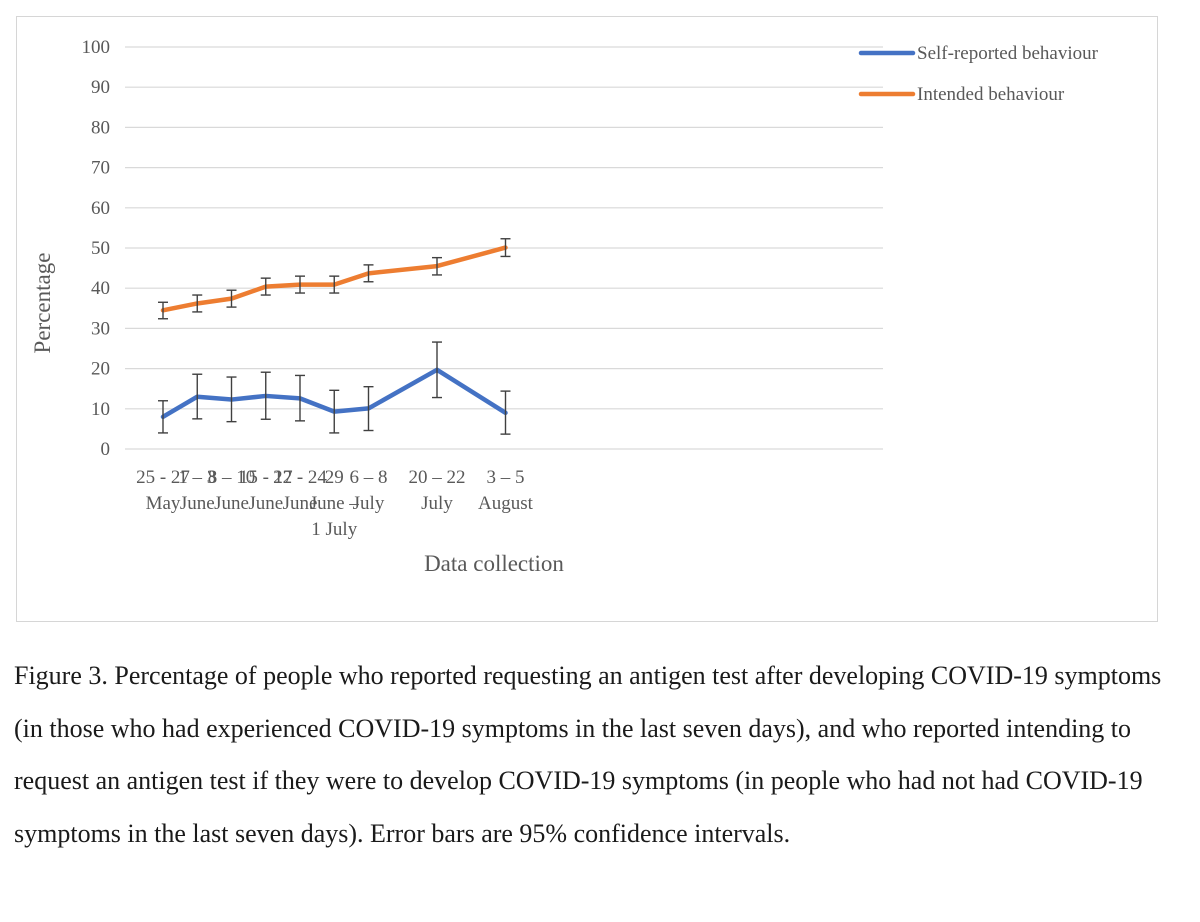  Describe the element at coordinates (437, 490) in the screenshot. I see `x-tick-label-7: 20 – 22 July` at that location.